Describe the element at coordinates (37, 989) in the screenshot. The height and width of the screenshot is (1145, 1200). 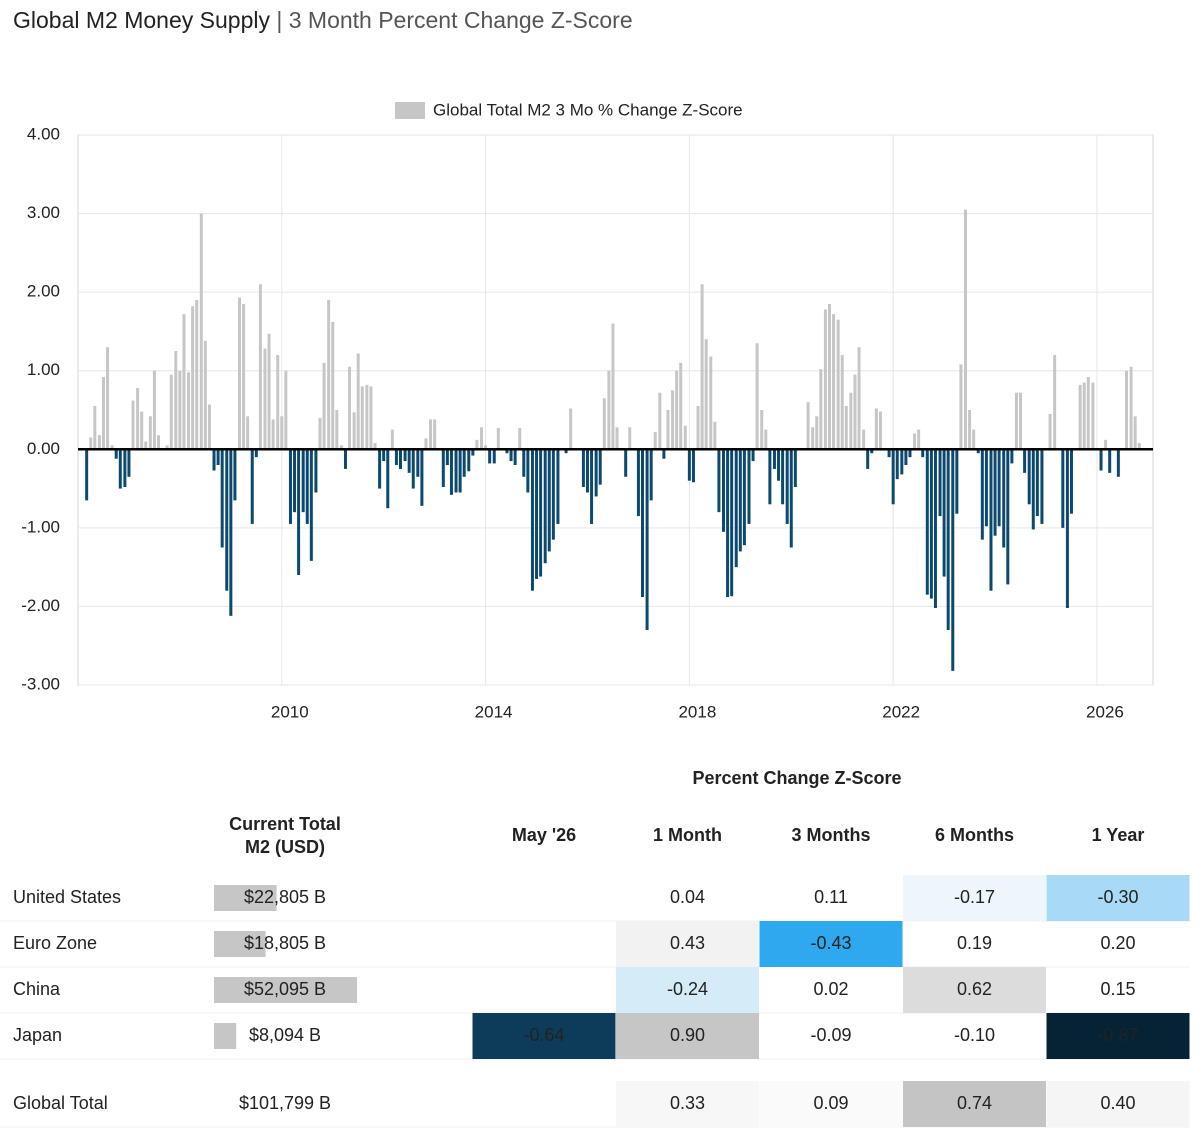
I see `row-name: China` at that location.